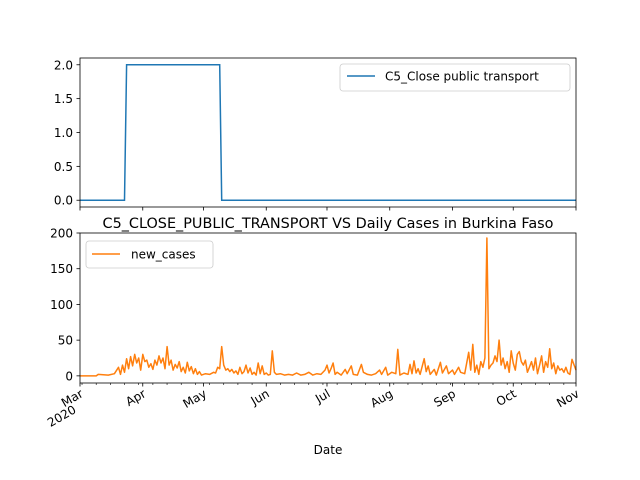 The image size is (640, 480). I want to click on top-y-tick-label: 1.0, so click(63, 133).